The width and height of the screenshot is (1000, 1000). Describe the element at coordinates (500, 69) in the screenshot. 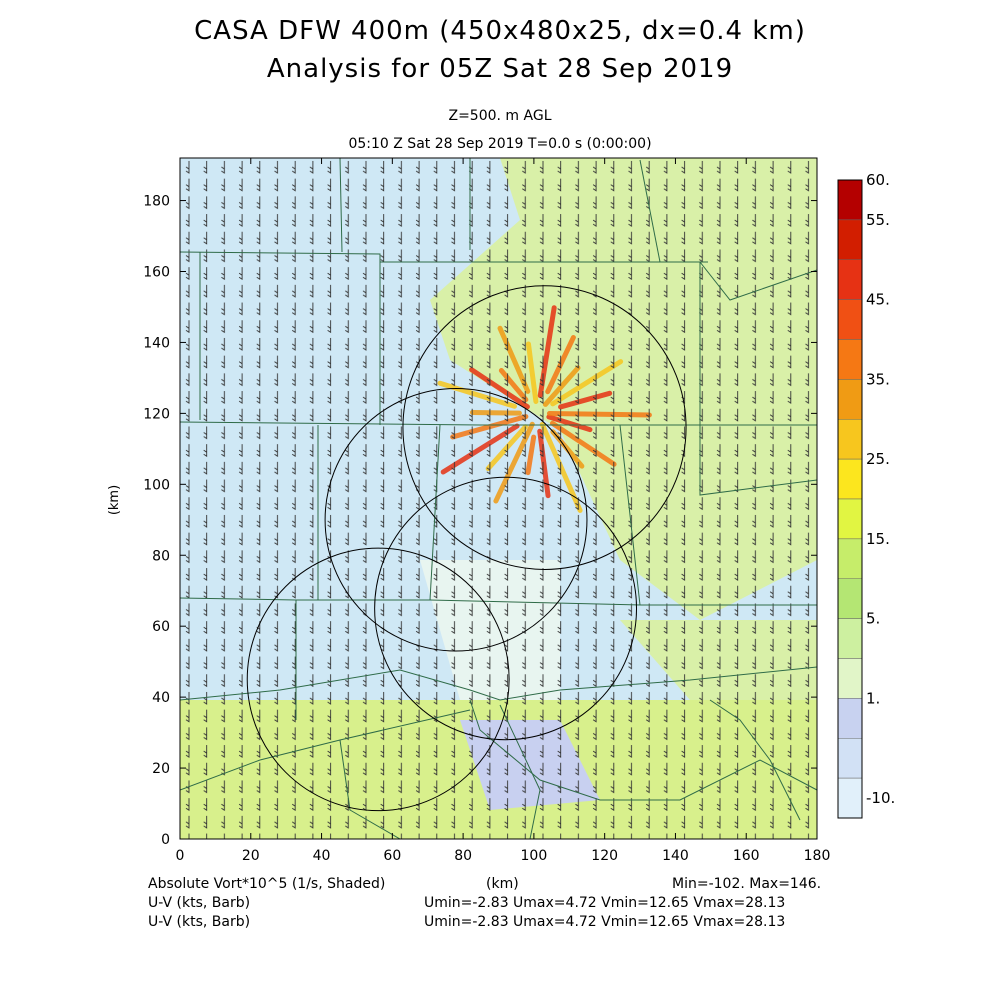

I see `title-line-2: Analysis for 05Z Sat 28 Sep 2019` at that location.